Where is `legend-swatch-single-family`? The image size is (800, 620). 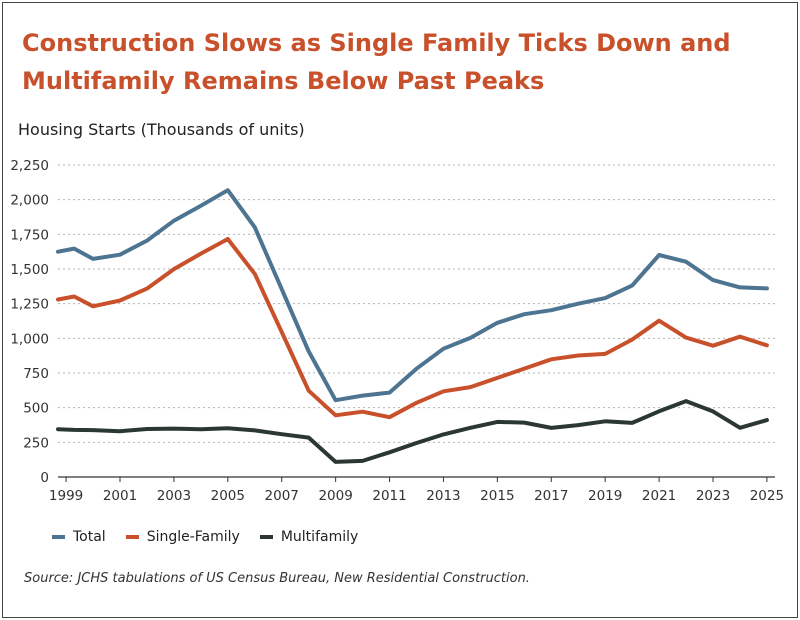 legend-swatch-single-family is located at coordinates (132, 537).